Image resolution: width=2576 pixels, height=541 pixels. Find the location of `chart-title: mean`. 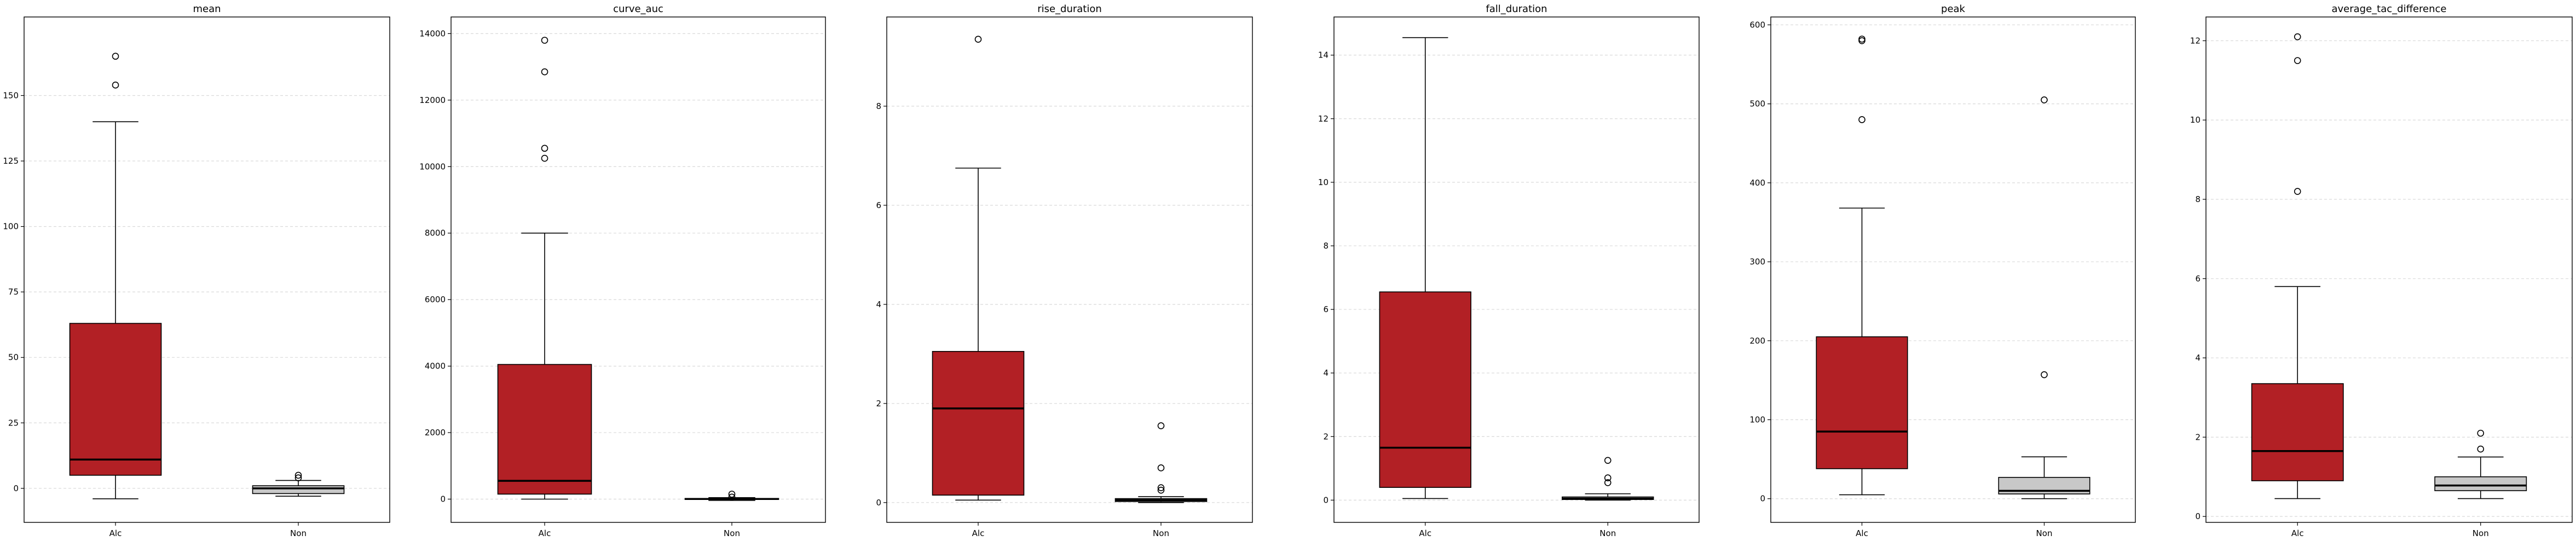

chart-title: mean is located at coordinates (207, 9).